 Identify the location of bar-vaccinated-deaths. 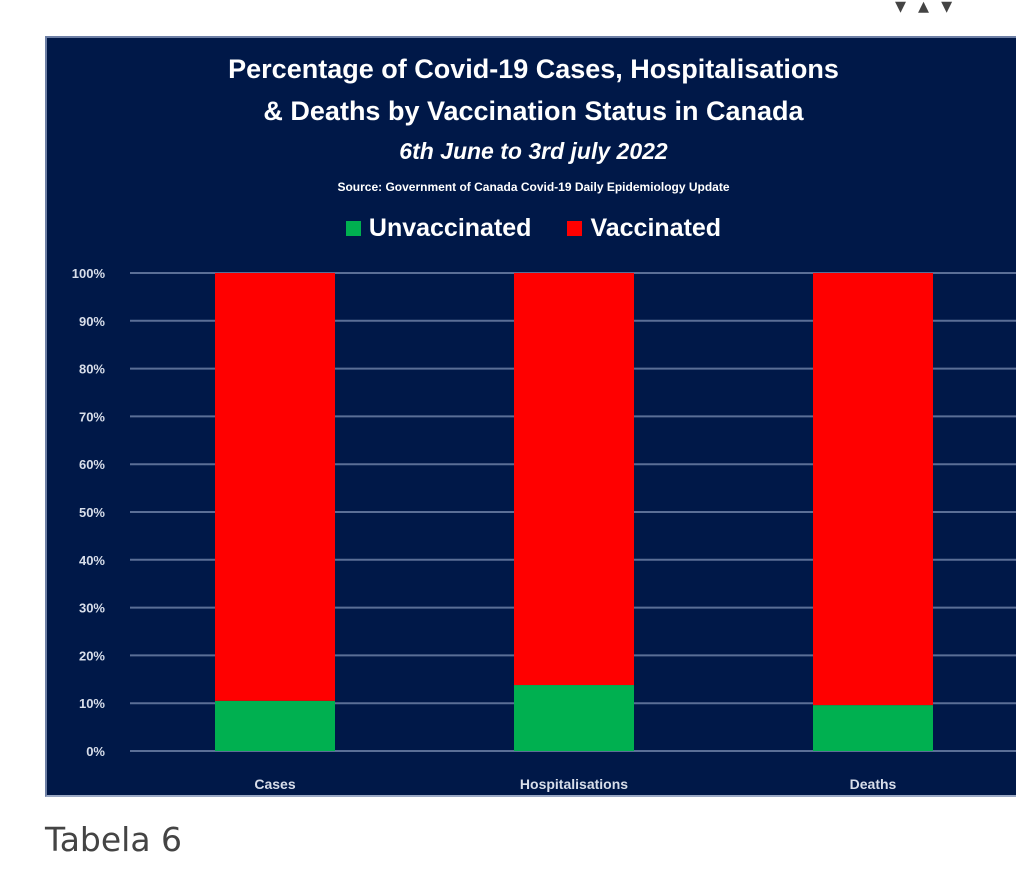
(873, 489).